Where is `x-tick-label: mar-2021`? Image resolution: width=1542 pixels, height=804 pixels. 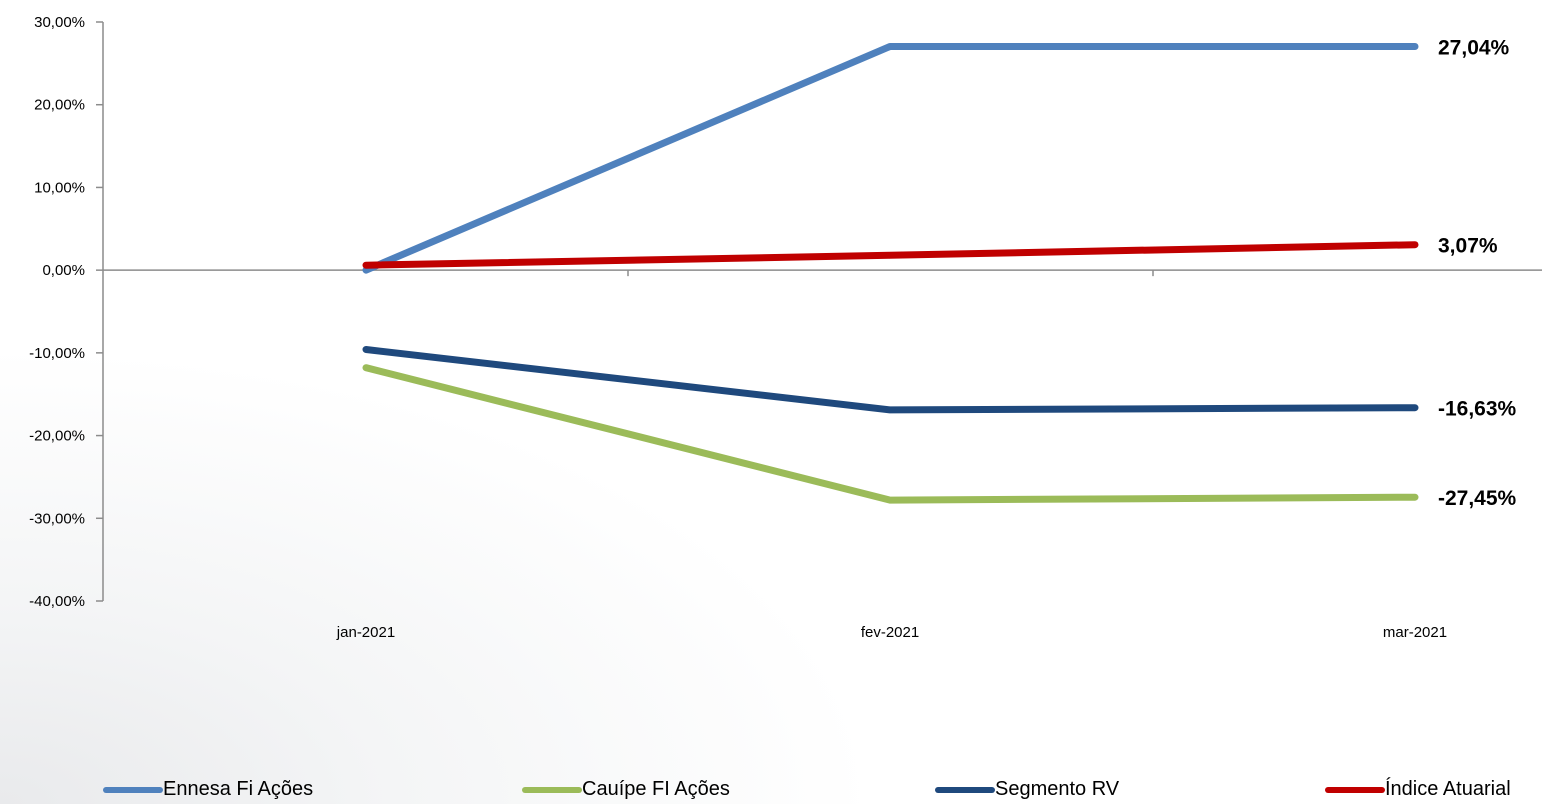
x-tick-label: mar-2021 is located at coordinates (1415, 632).